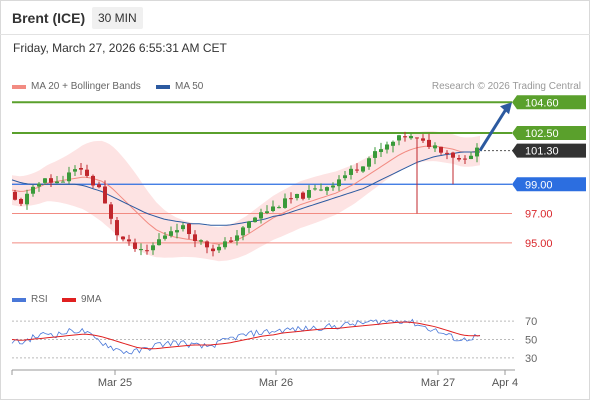 Image resolution: width=590 pixels, height=400 pixels. I want to click on level-label-102-50: 102.50, so click(549, 133).